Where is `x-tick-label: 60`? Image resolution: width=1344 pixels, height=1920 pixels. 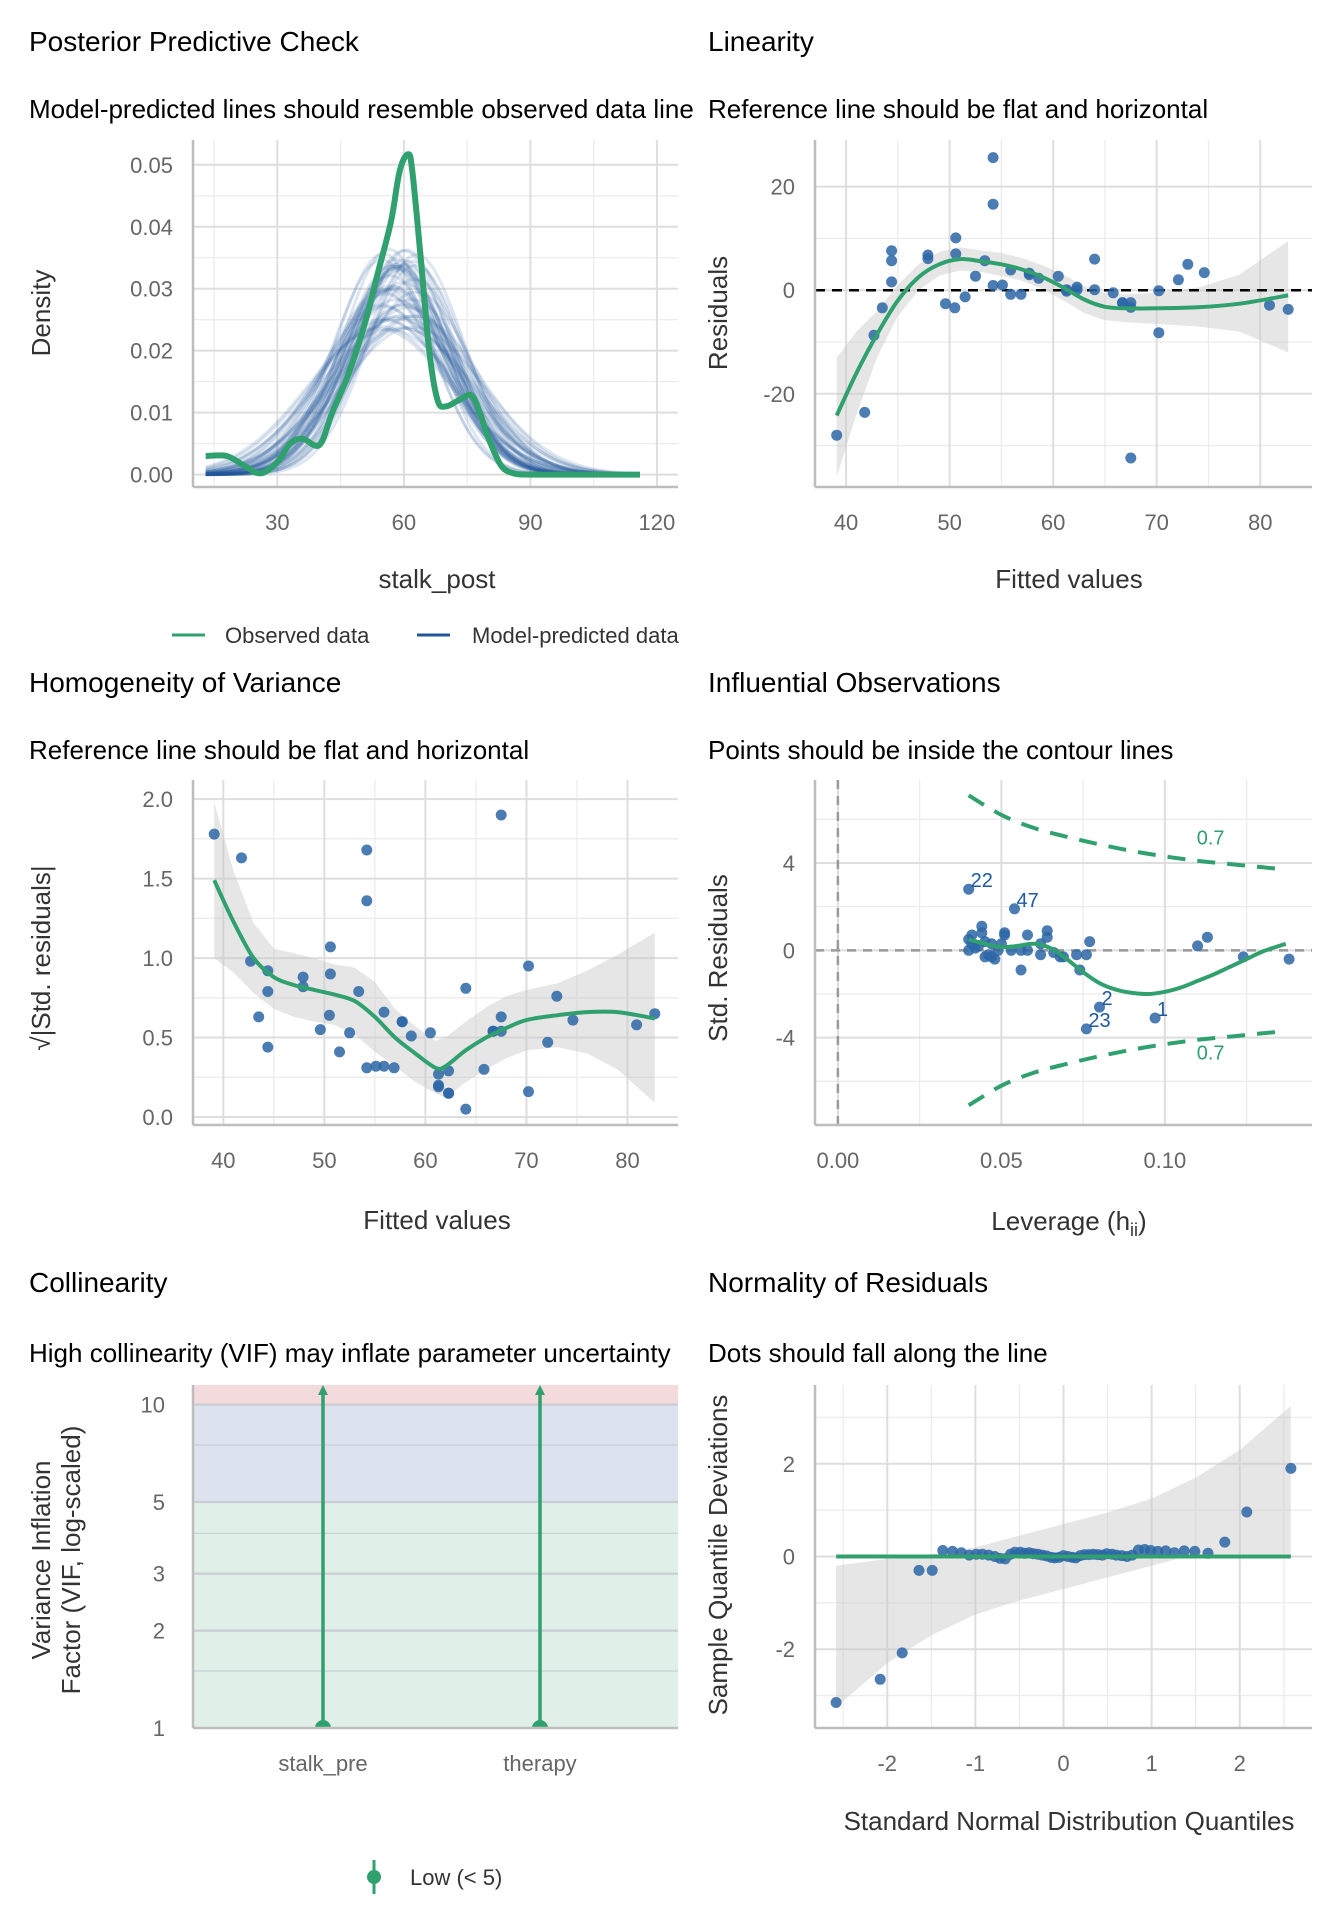 x-tick-label: 60 is located at coordinates (1053, 522).